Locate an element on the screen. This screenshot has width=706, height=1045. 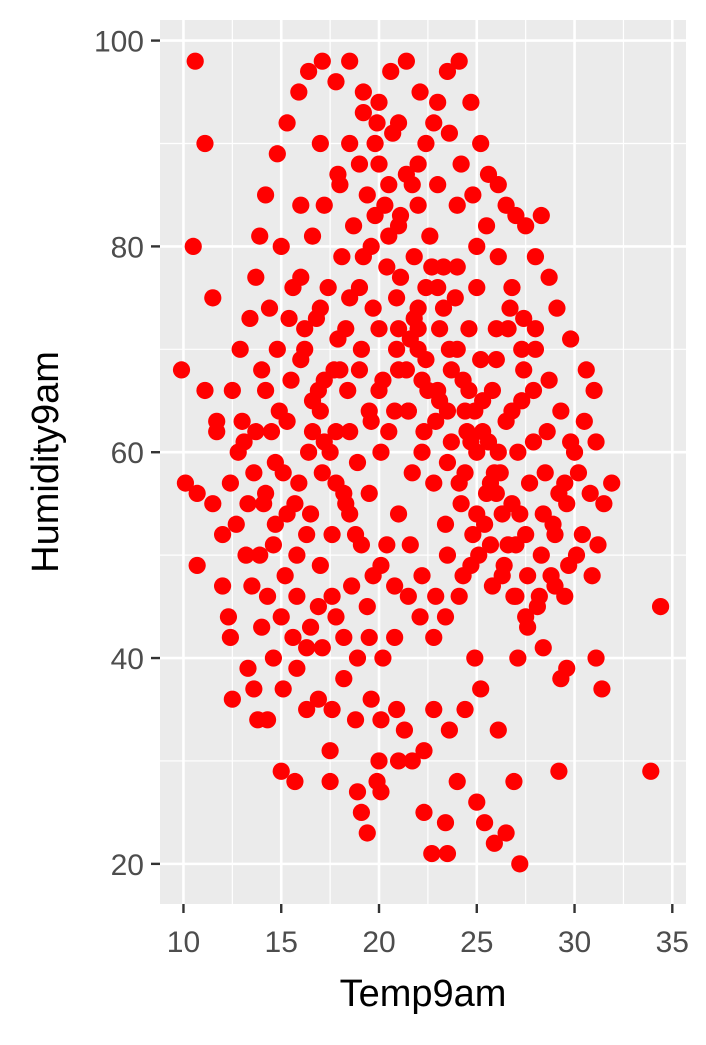
y-axis-title: Humidity9am is located at coordinates (46, 462).